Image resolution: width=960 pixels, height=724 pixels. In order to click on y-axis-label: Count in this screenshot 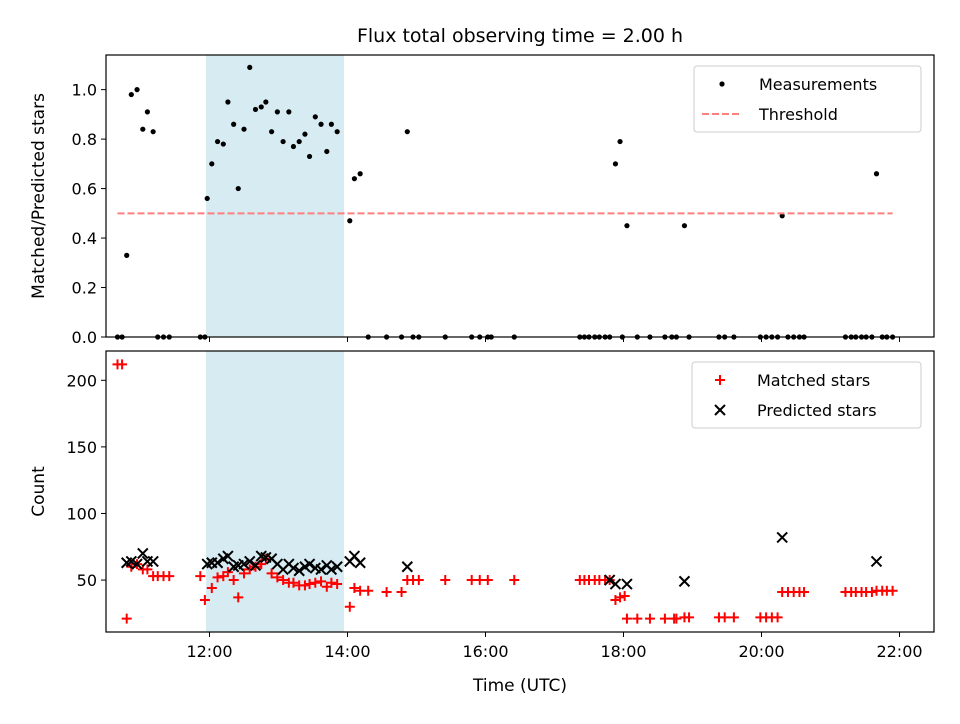, I will do `click(39, 491)`.